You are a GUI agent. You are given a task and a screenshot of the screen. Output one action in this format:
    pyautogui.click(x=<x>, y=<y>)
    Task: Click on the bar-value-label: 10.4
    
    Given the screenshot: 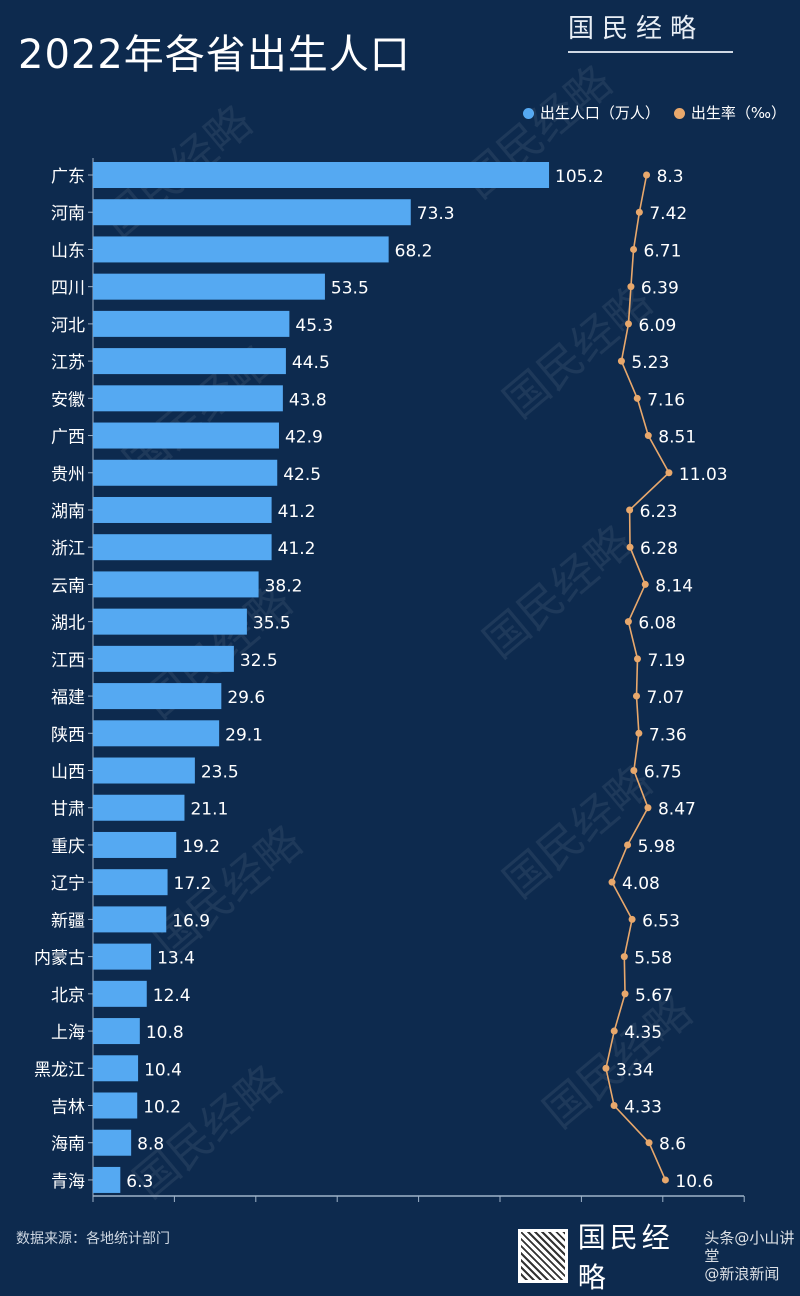 What is the action you would take?
    pyautogui.click(x=163, y=1070)
    